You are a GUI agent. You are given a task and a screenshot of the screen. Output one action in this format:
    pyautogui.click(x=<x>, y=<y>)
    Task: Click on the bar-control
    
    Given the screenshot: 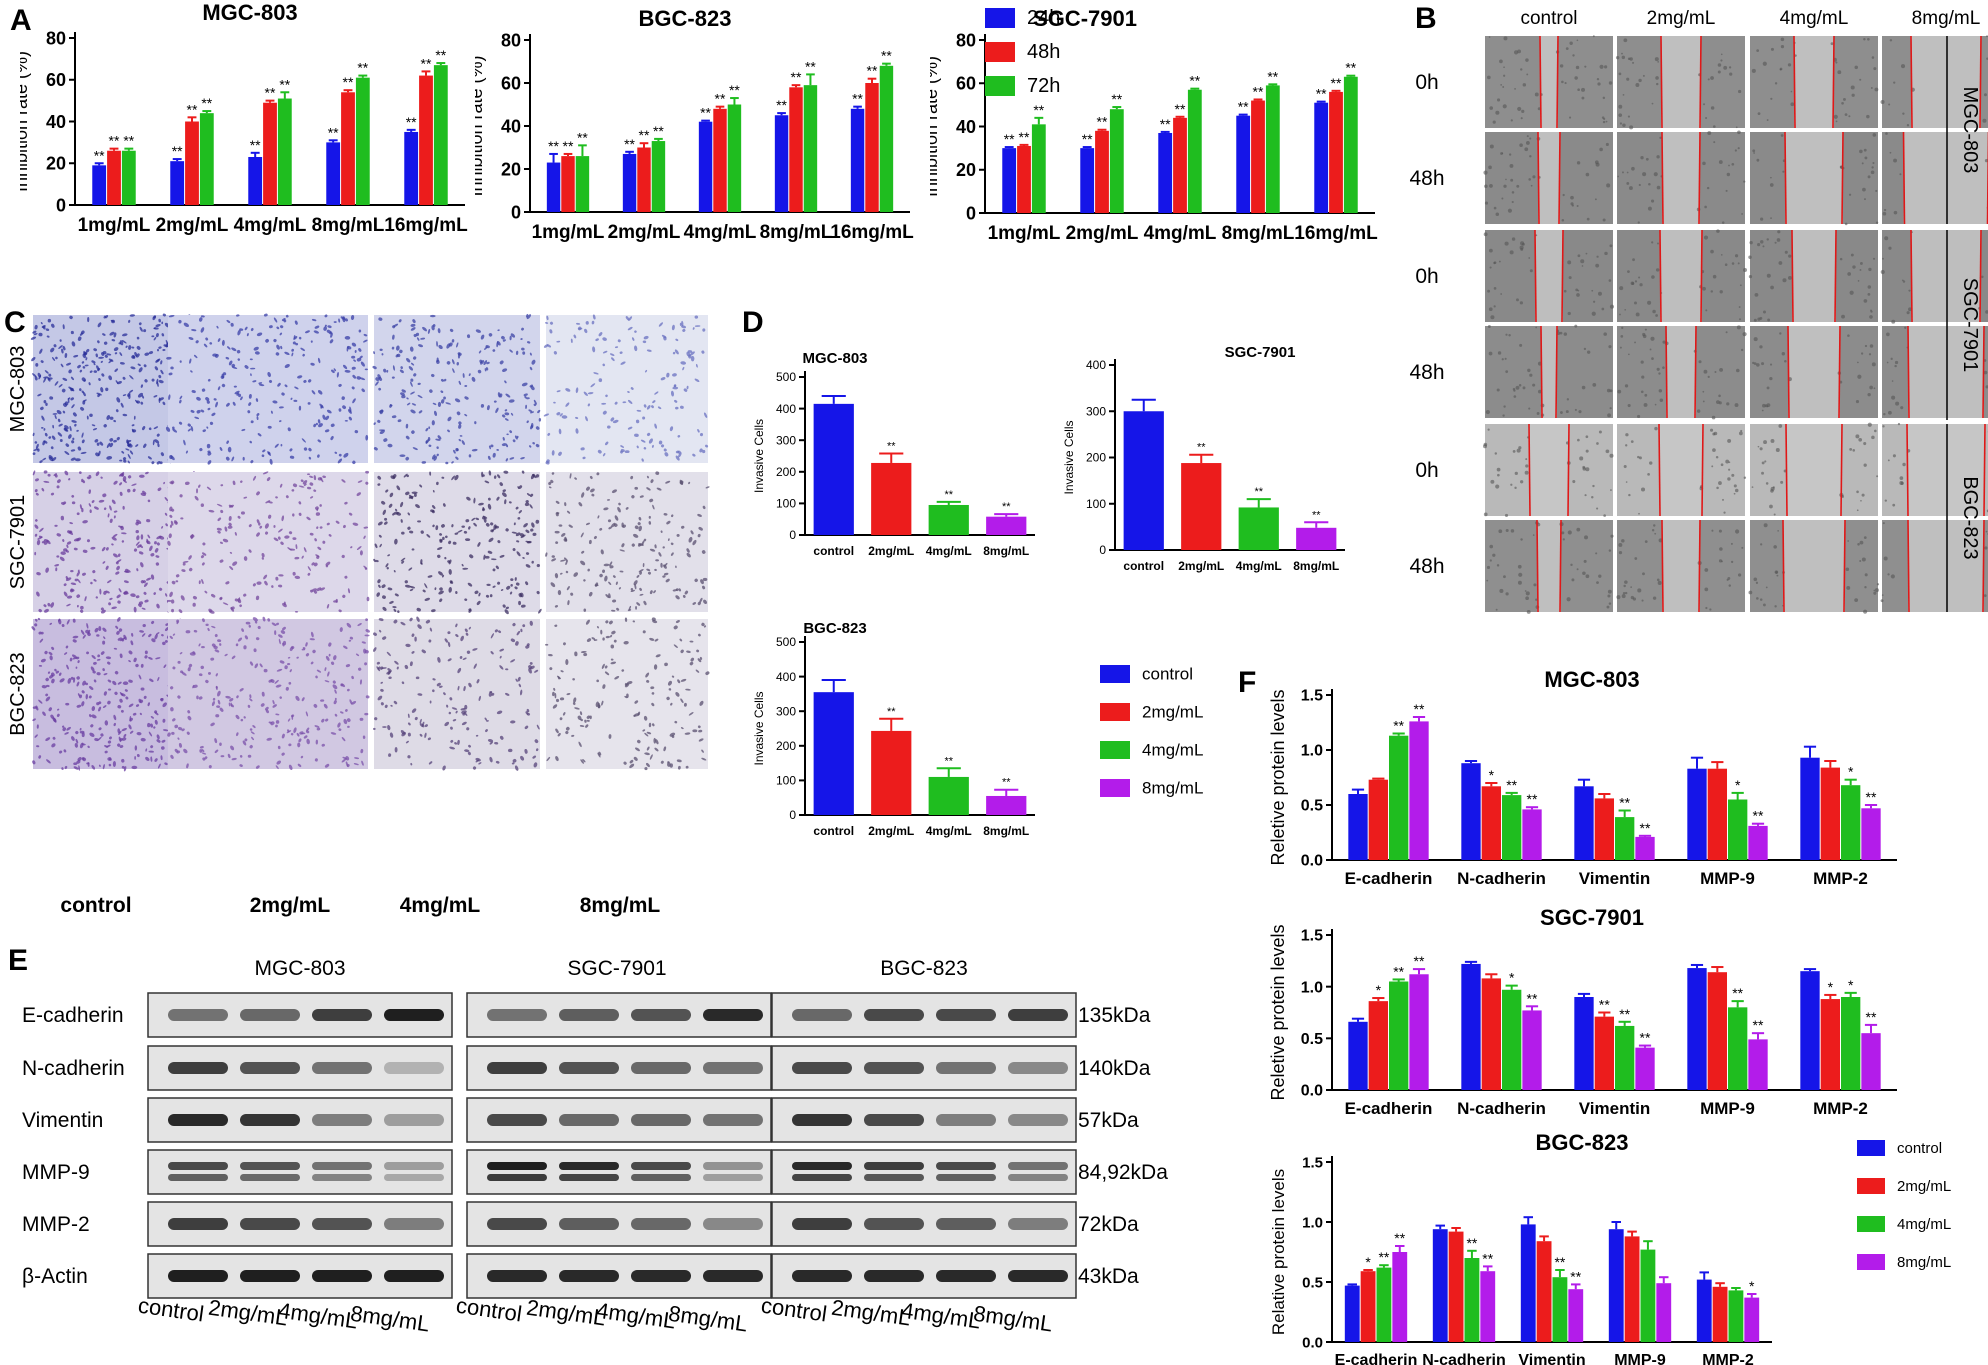 What is the action you would take?
    pyautogui.click(x=1528, y=1283)
    